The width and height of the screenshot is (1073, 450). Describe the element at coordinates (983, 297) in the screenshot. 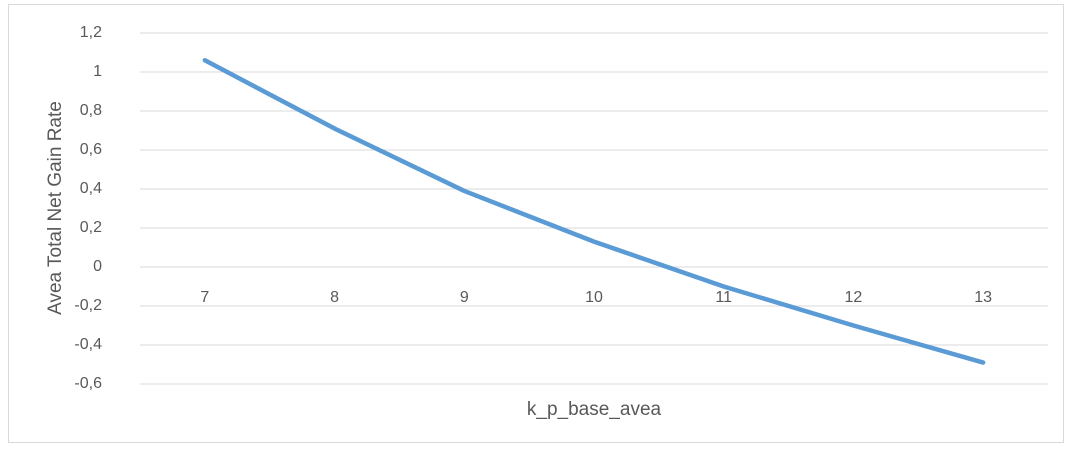

I see `x-tick-label: 13` at that location.